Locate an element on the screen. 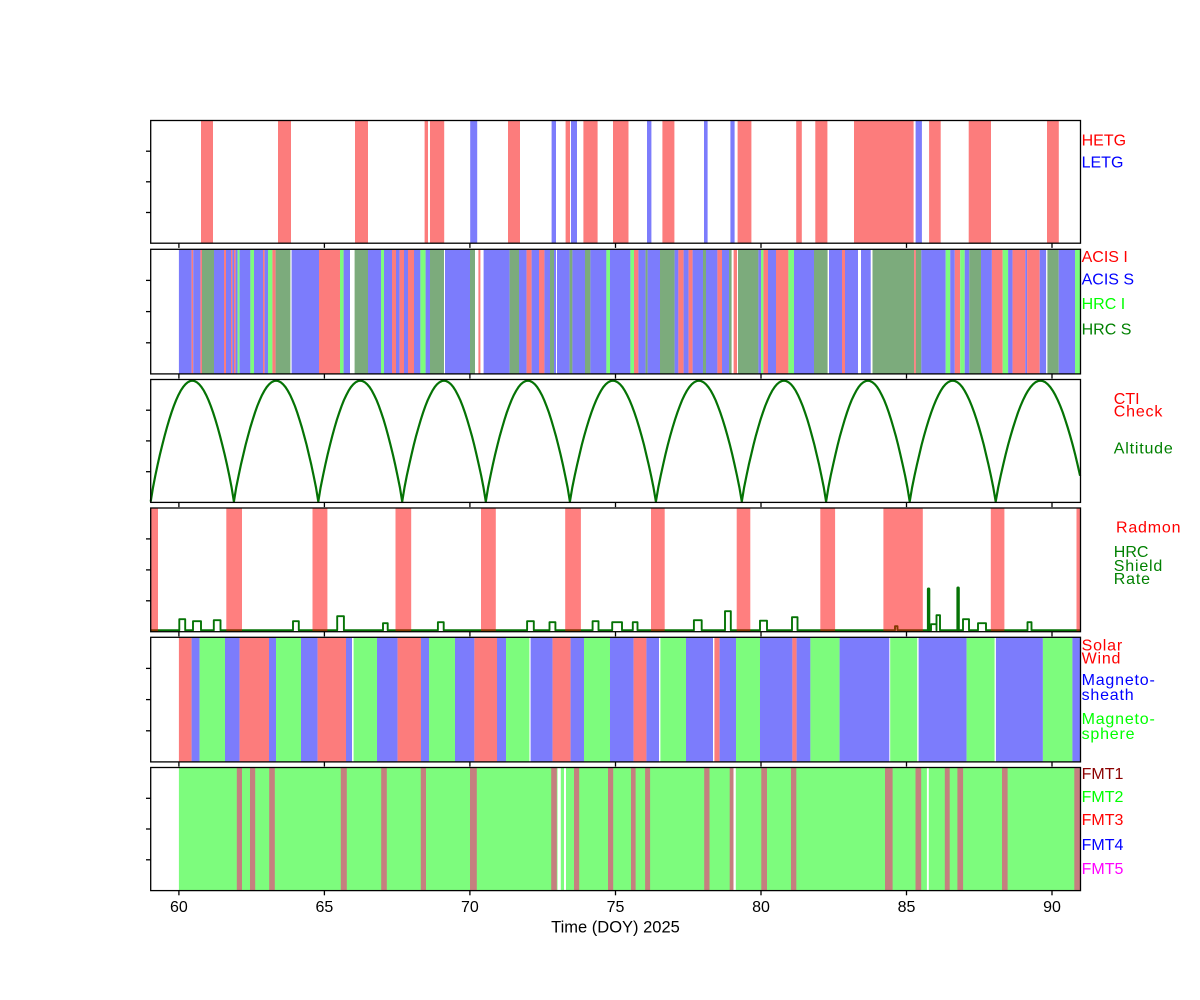 The image size is (1200, 1000). svg-text: FMT4 is located at coordinates (1103, 845).